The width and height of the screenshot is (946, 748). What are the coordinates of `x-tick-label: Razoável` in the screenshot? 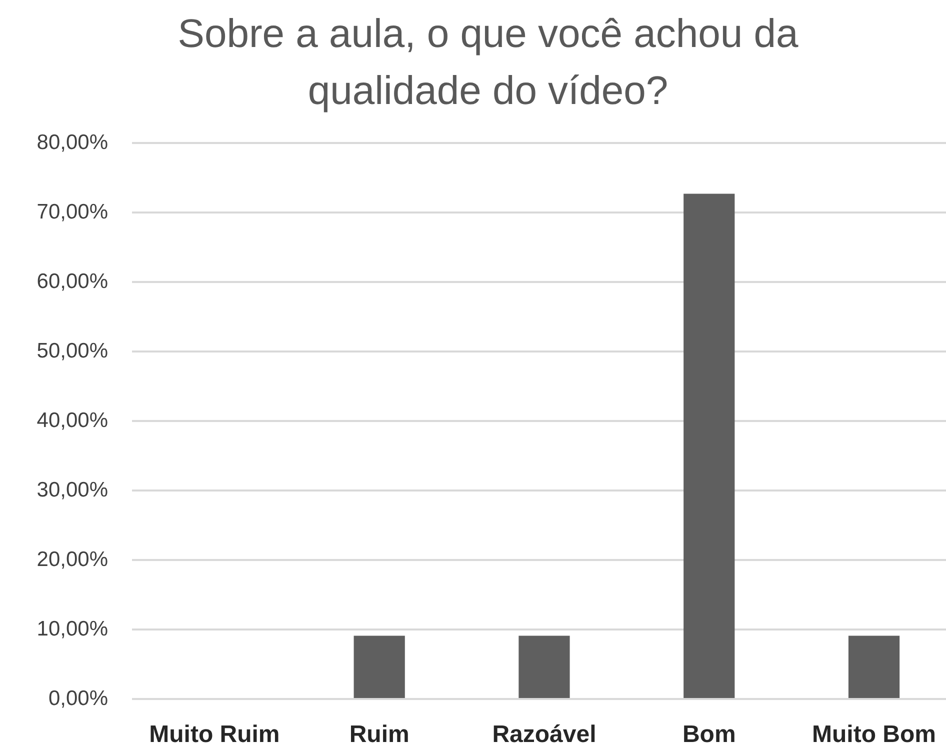 It's located at (544, 734).